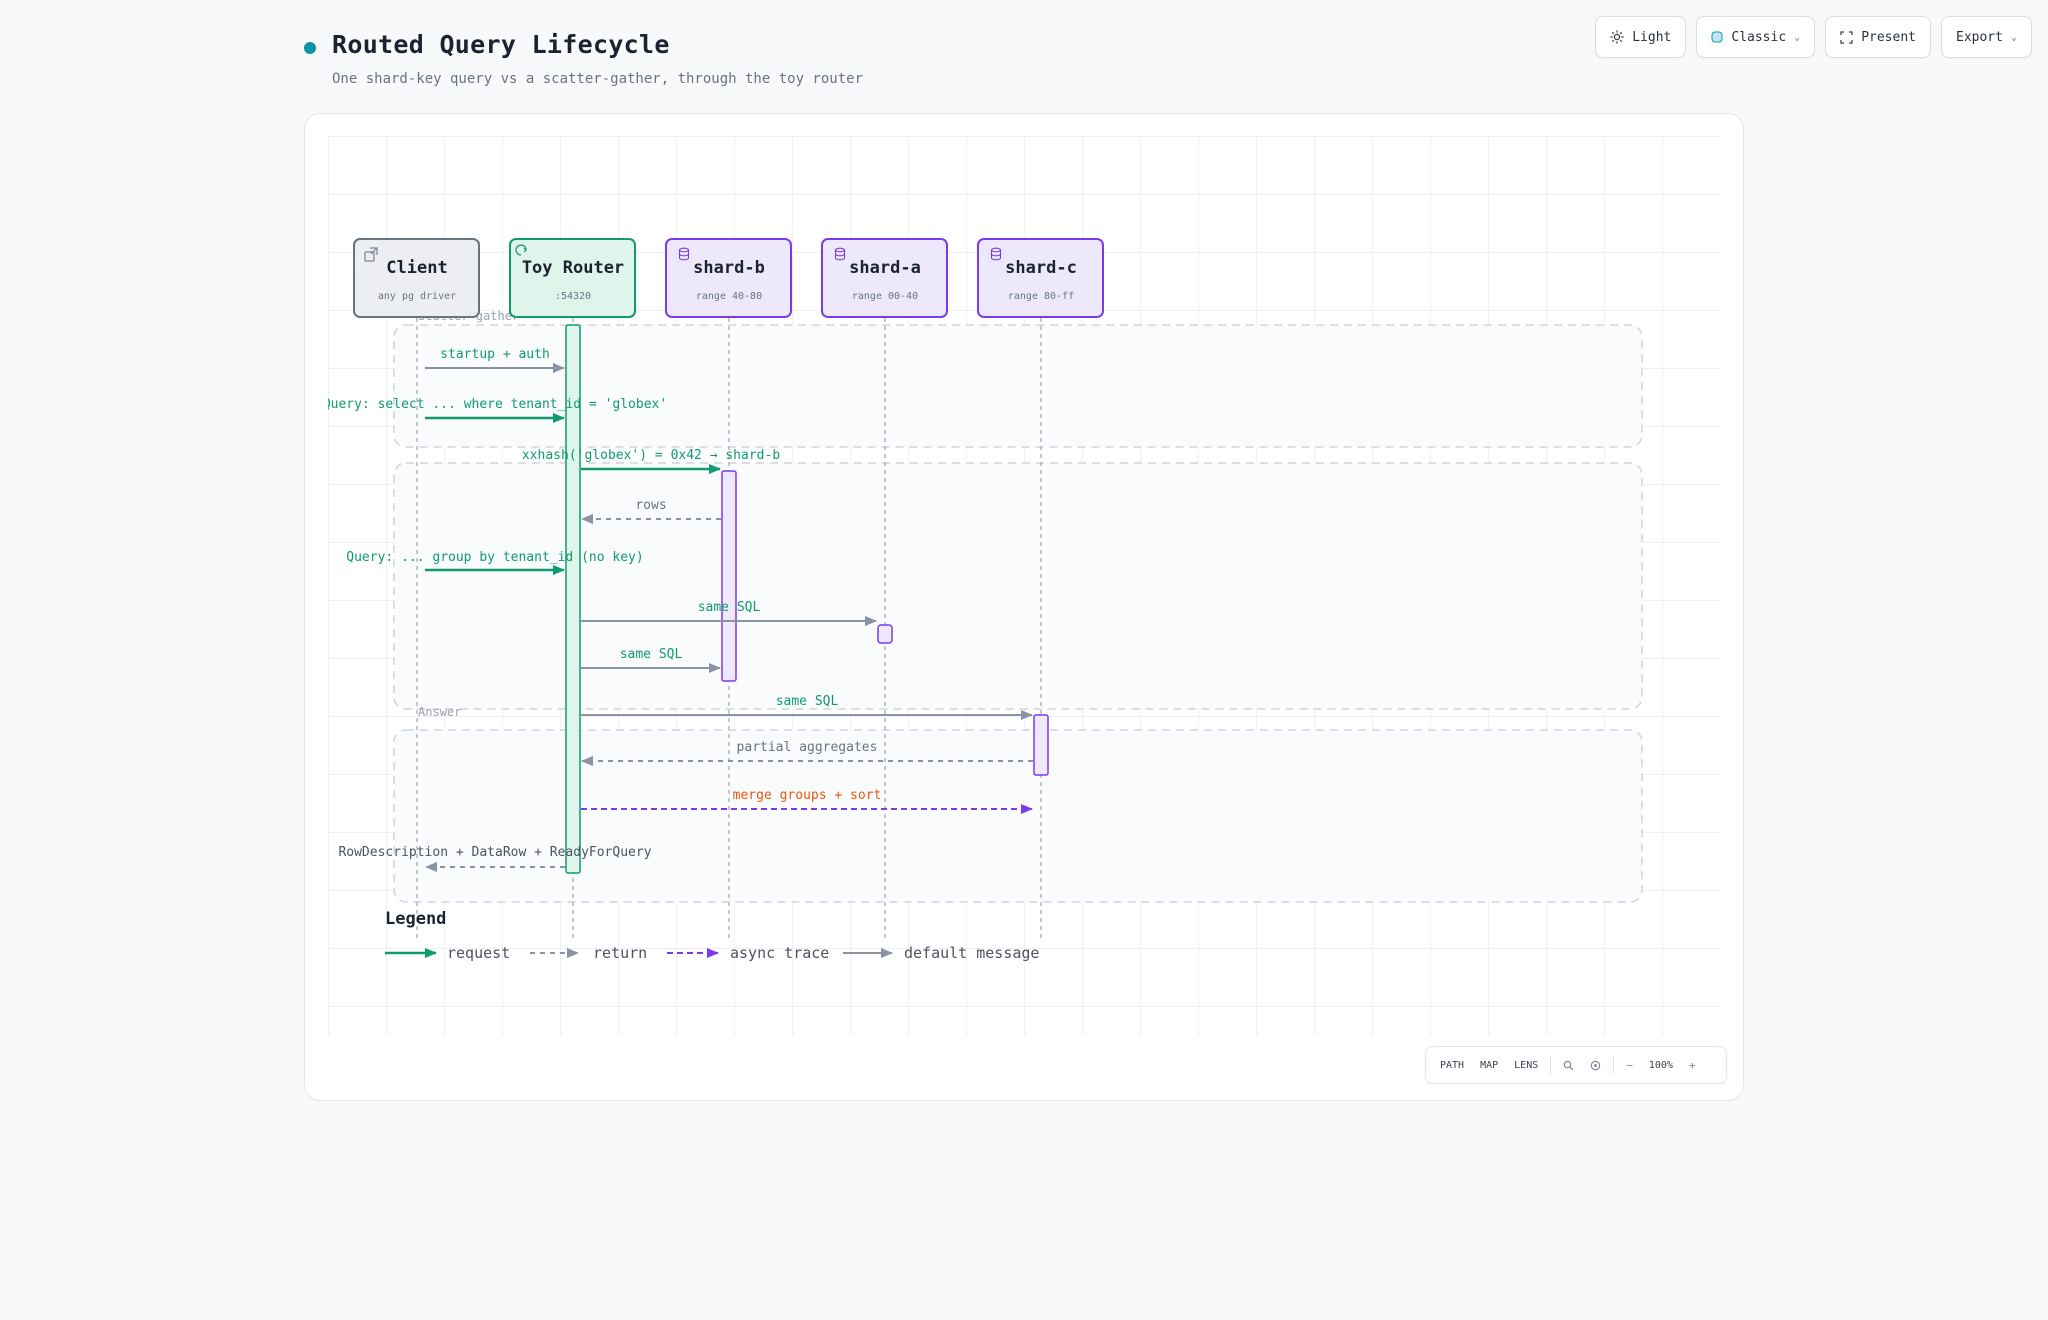  What do you see at coordinates (415, 919) in the screenshot?
I see `legend-title: Legend` at bounding box center [415, 919].